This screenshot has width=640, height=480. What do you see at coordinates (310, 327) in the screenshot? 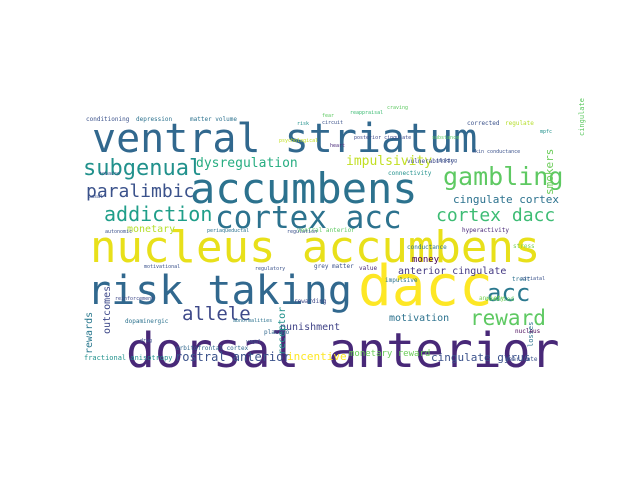
I see `word-punishment: punishment` at bounding box center [310, 327].